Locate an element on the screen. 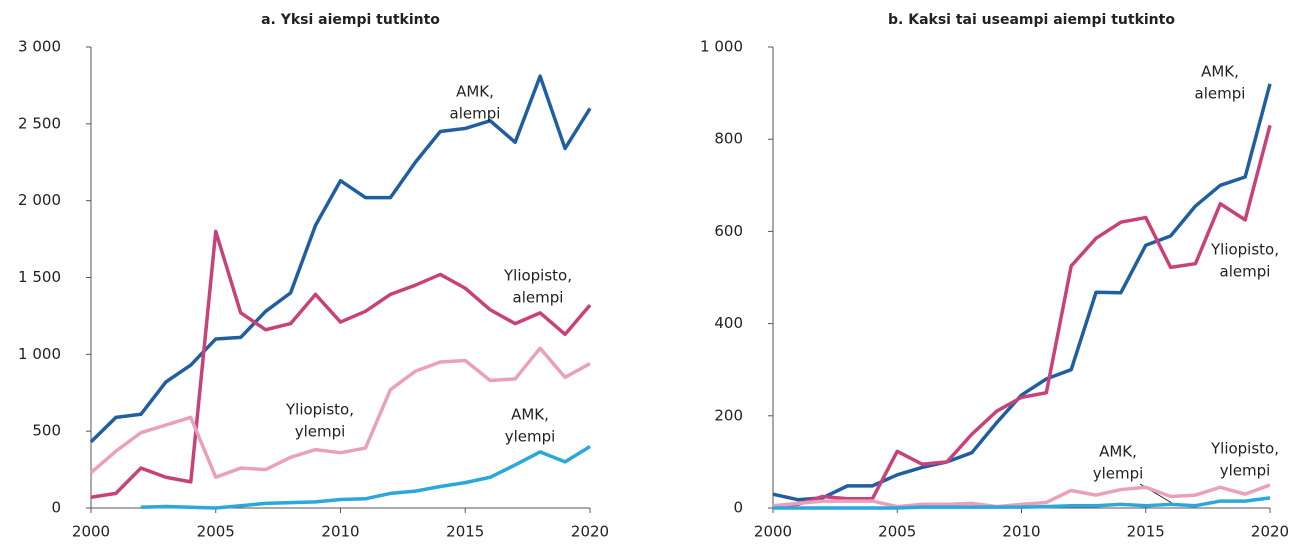  y-tick-label: 600 is located at coordinates (728, 231).